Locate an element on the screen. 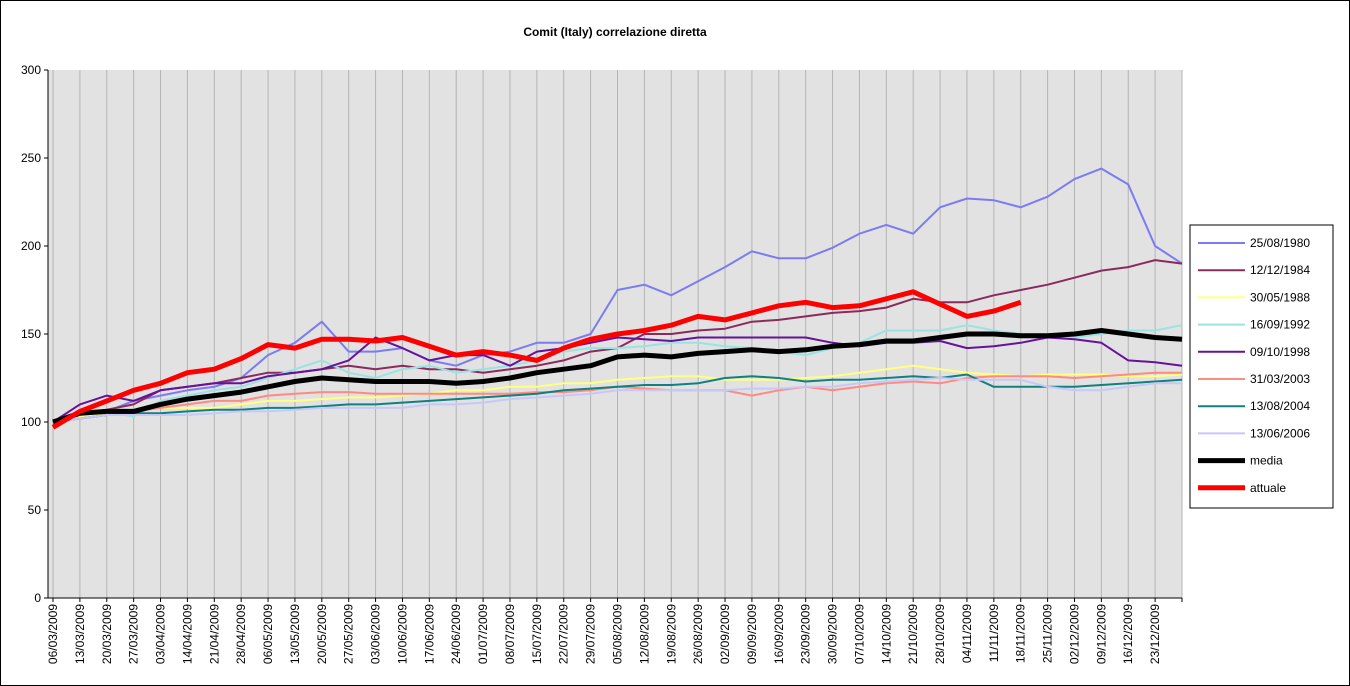  x-tick-label: 21/10/2009 is located at coordinates (913, 634).